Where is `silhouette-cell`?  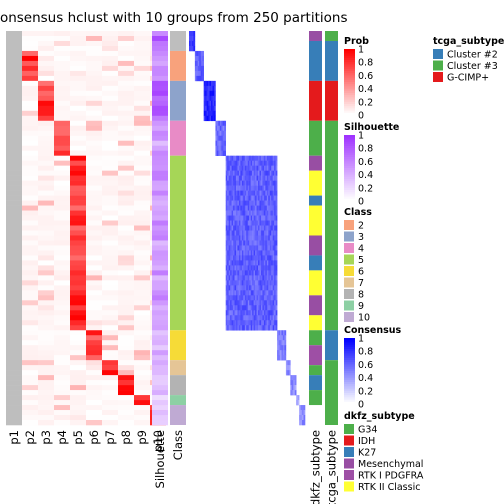
silhouette-cell is located at coordinates (160, 293).